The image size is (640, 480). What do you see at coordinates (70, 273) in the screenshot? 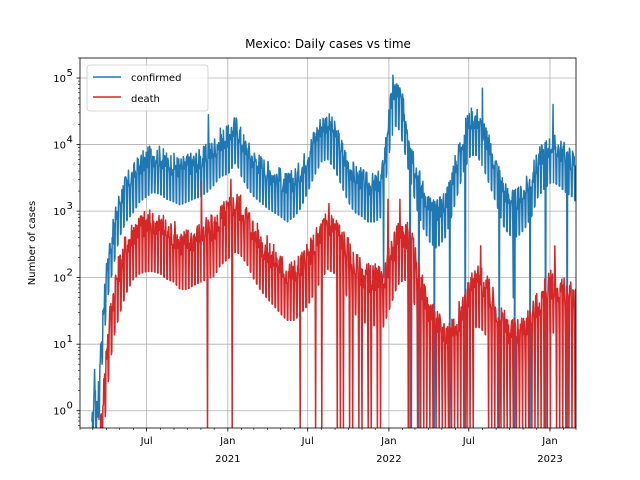
I see `y-tick-exponent: 2` at bounding box center [70, 273].